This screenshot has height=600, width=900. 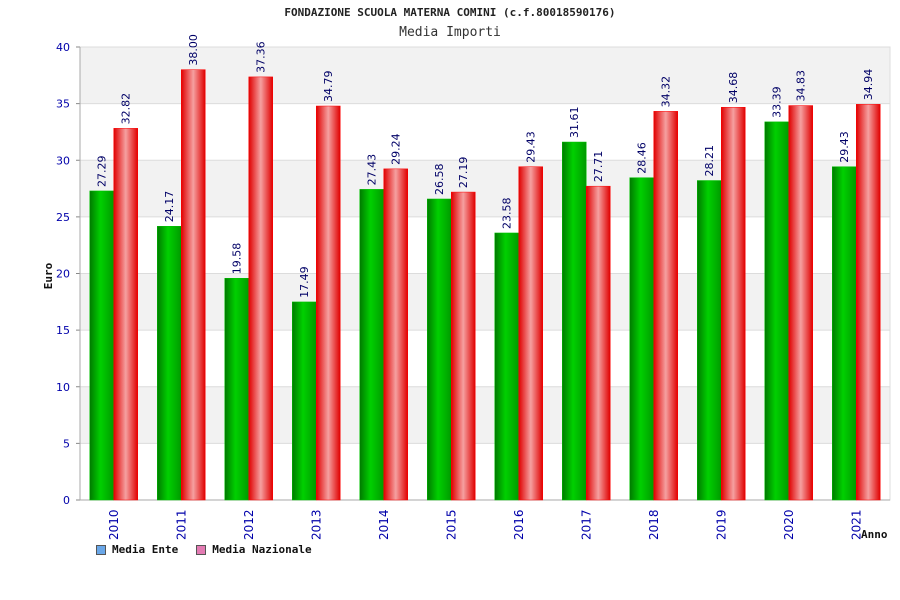 What do you see at coordinates (733, 88) in the screenshot?
I see `data-label-nazionale: 34.68` at bounding box center [733, 88].